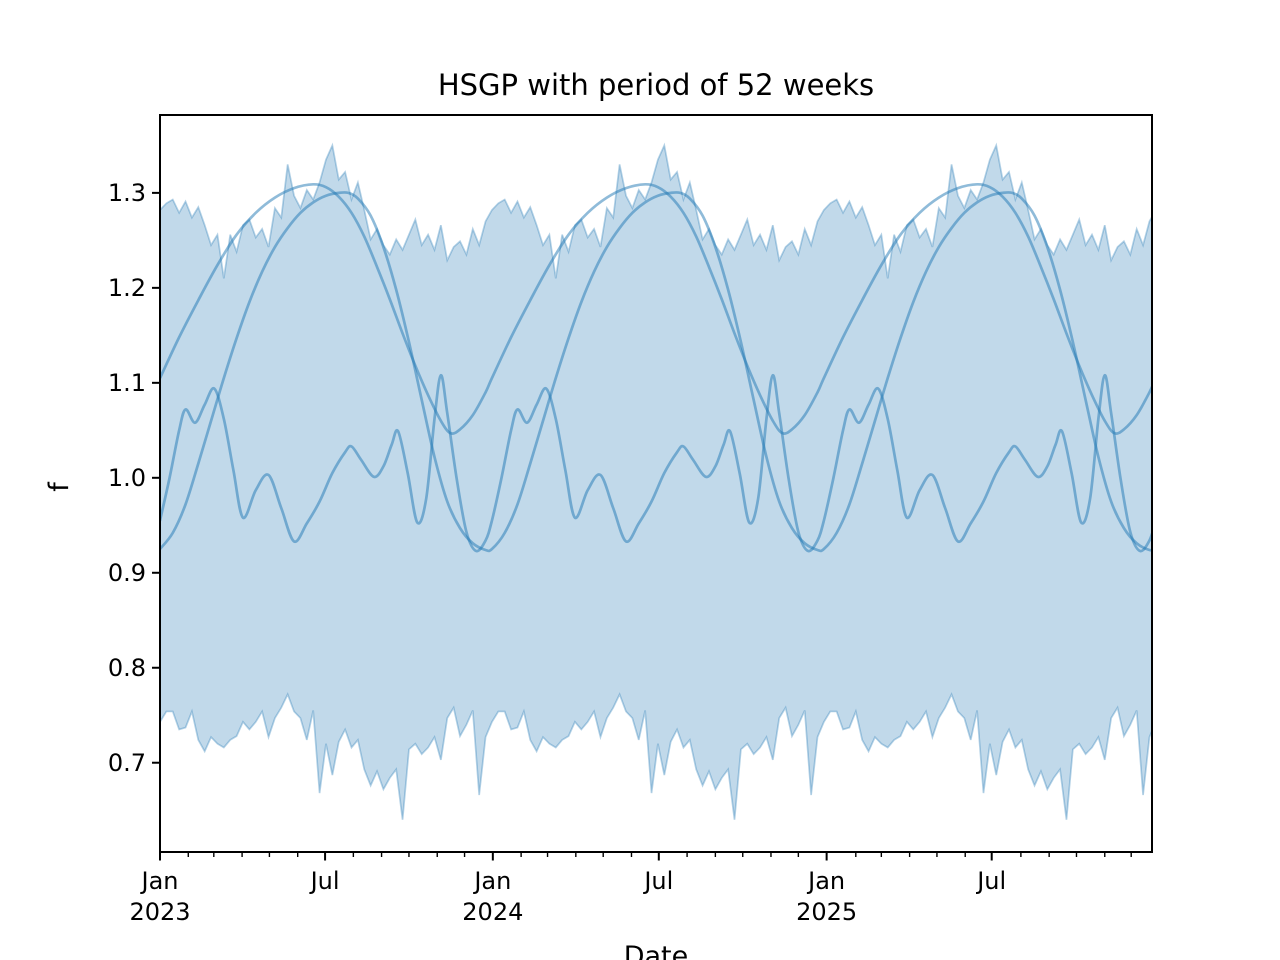 Image resolution: width=1280 pixels, height=960 pixels. Describe the element at coordinates (493, 896) in the screenshot. I see `x-tick-label: Jan 2024` at that location.